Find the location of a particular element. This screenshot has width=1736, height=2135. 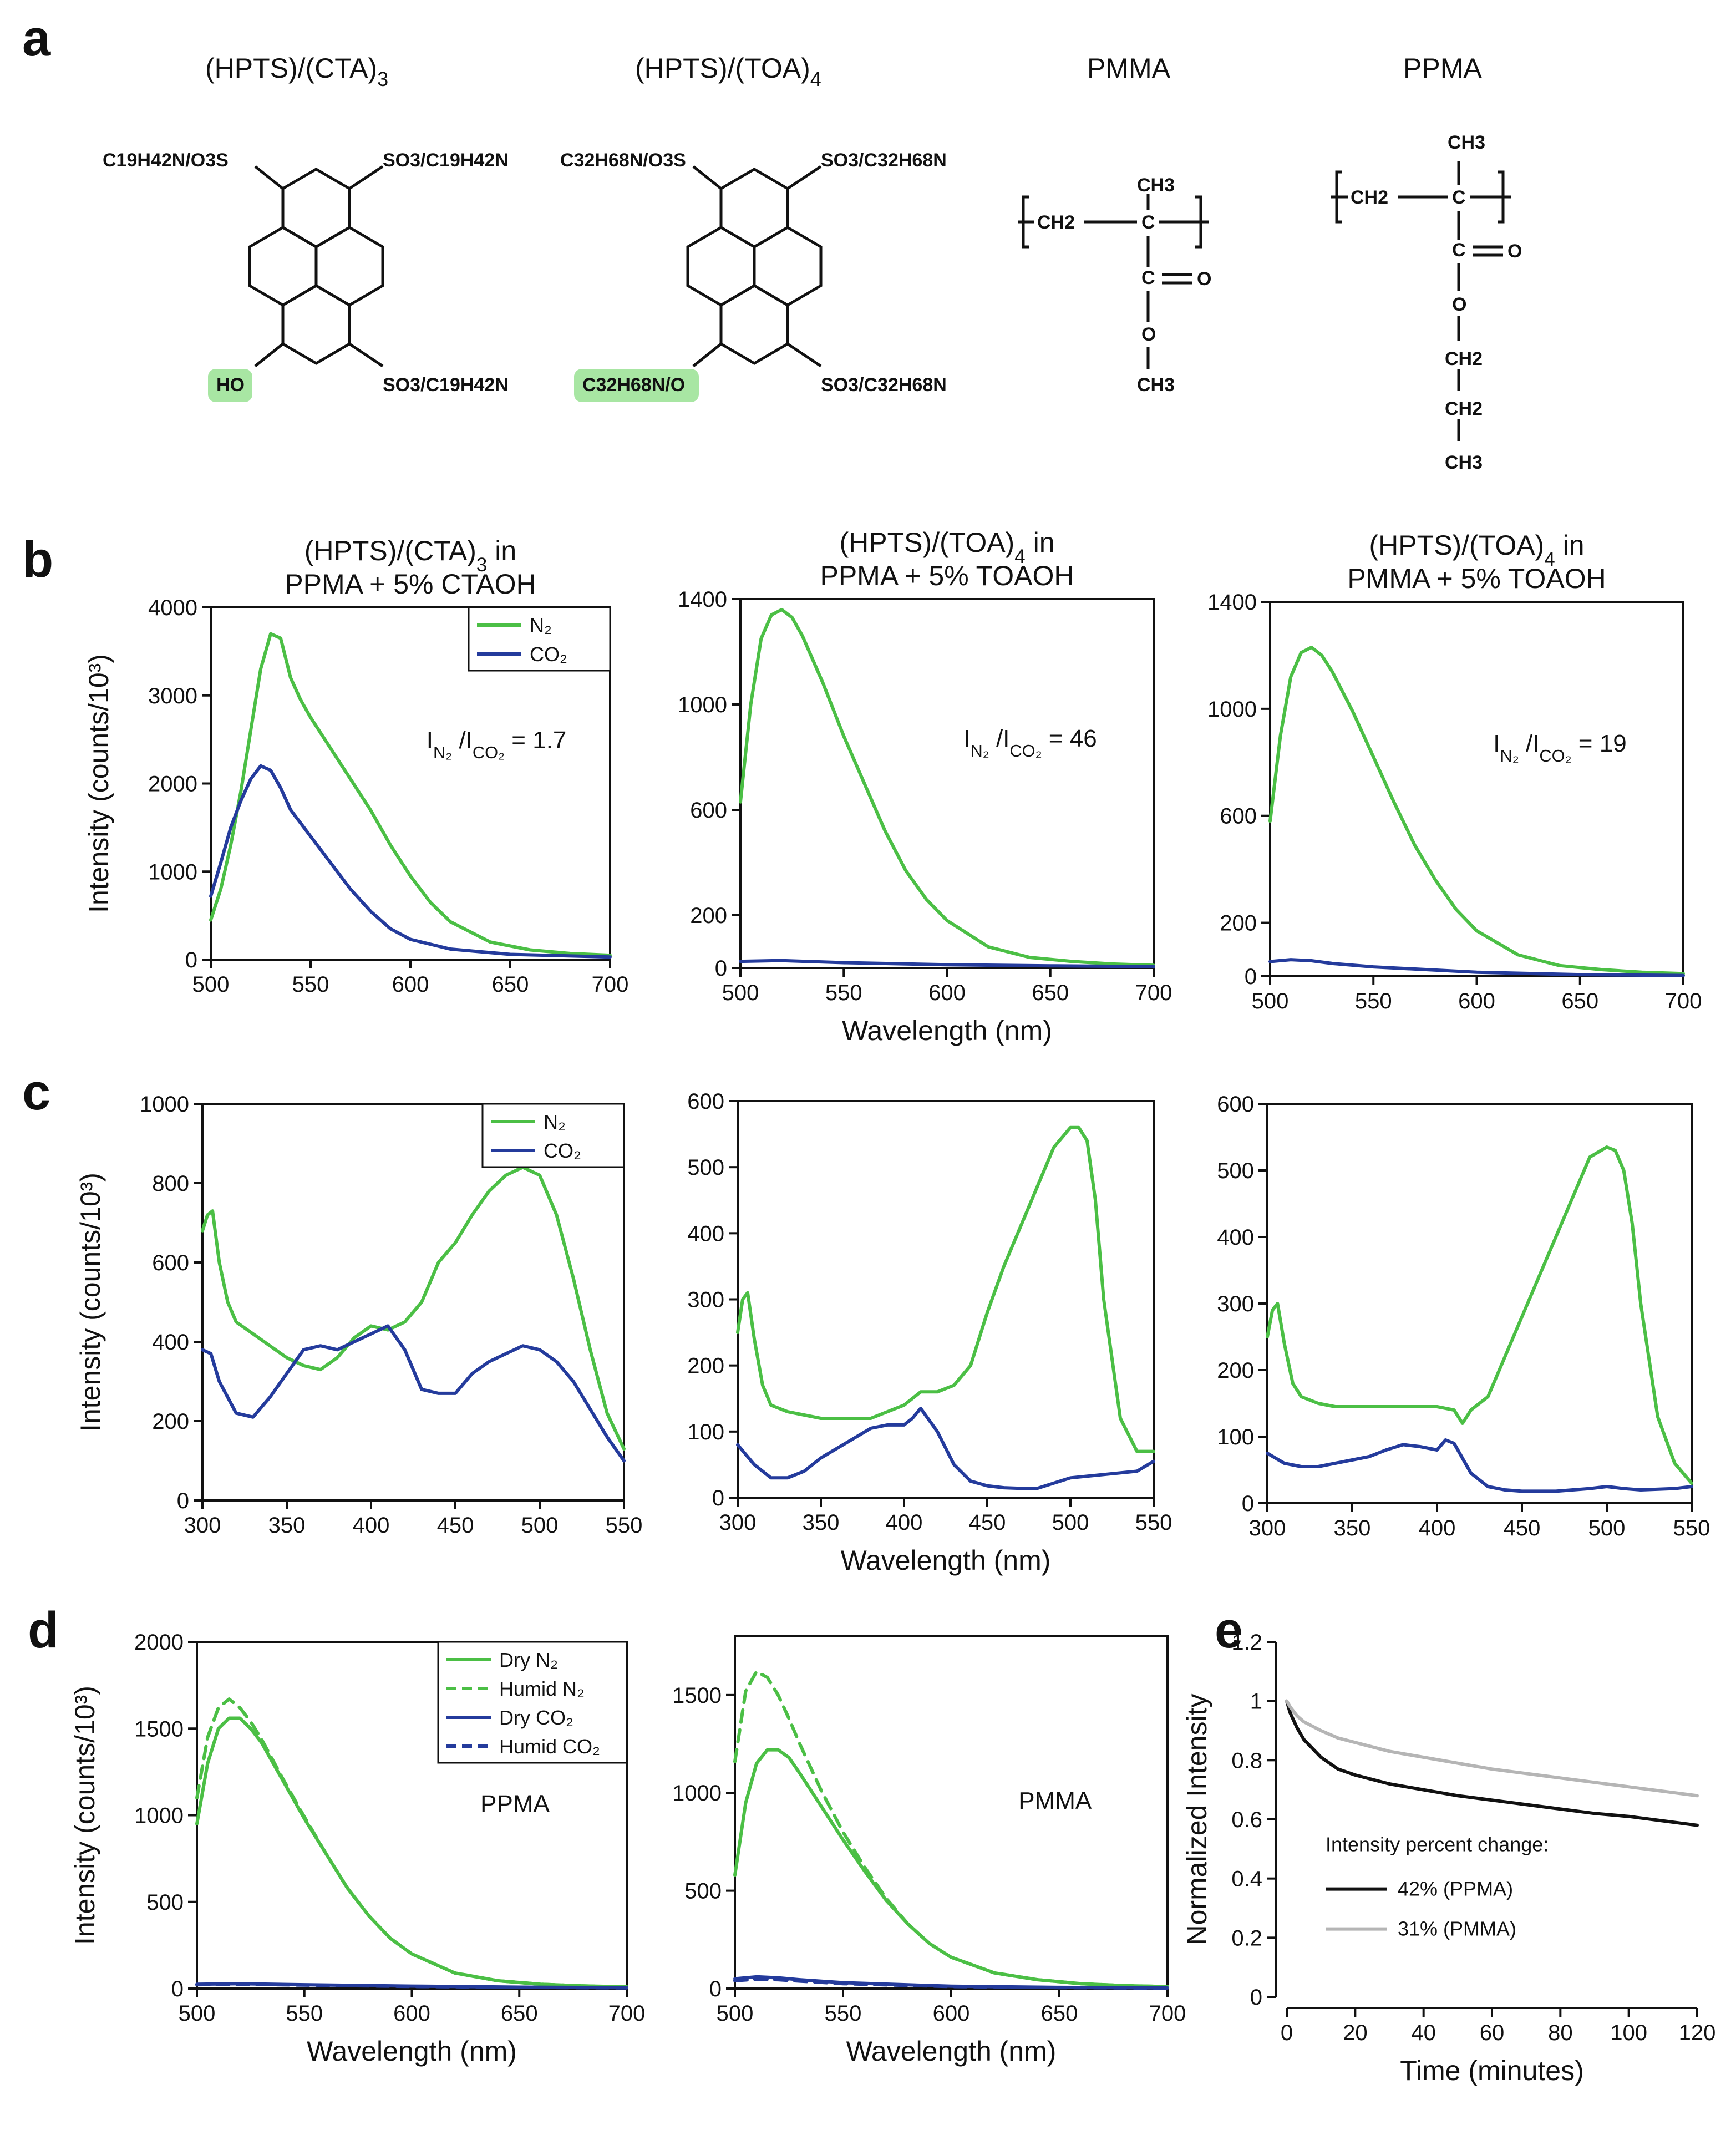

legend-entry: Dry N₂ is located at coordinates (528, 1660).